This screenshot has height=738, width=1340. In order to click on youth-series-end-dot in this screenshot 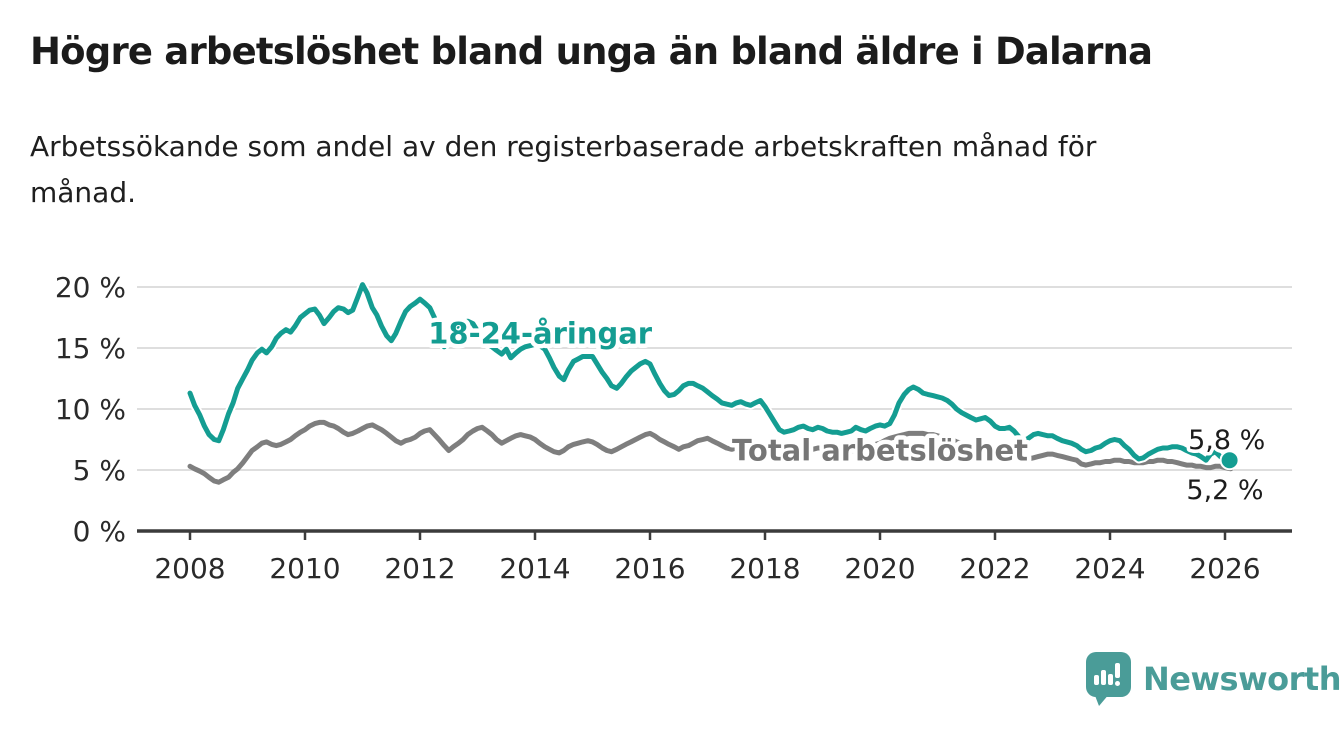, I will do `click(1229, 460)`.